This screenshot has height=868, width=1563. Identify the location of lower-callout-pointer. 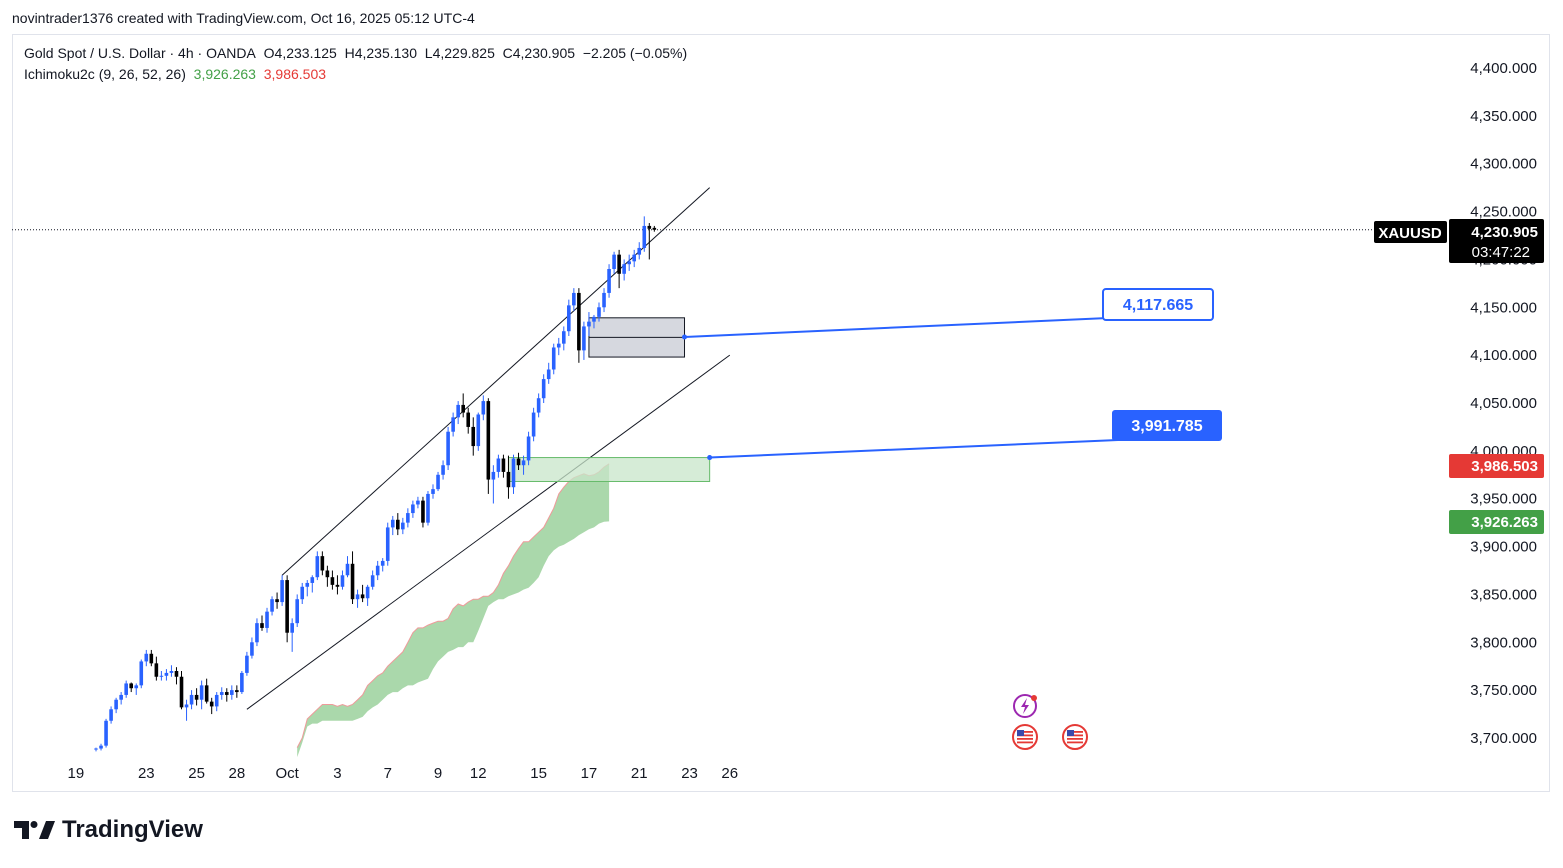
(914, 449).